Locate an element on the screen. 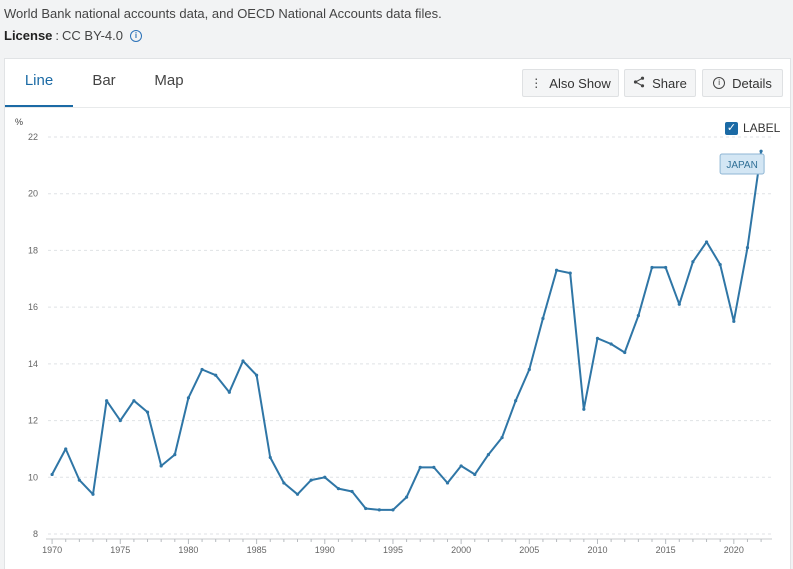 The image size is (793, 569). x-tick-label: 2010 is located at coordinates (597, 550).